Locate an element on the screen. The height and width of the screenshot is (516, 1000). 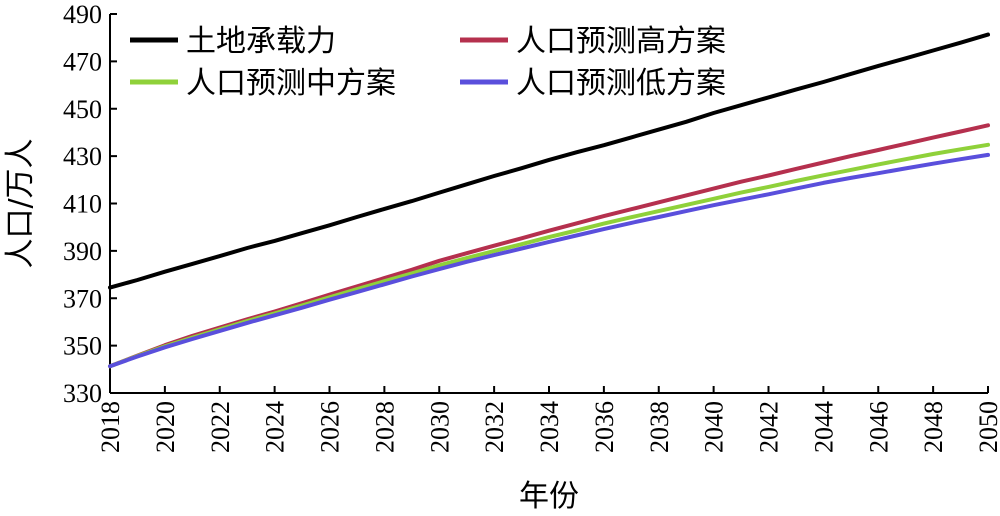
y-tick-label: 370 is located at coordinates (82, 298).